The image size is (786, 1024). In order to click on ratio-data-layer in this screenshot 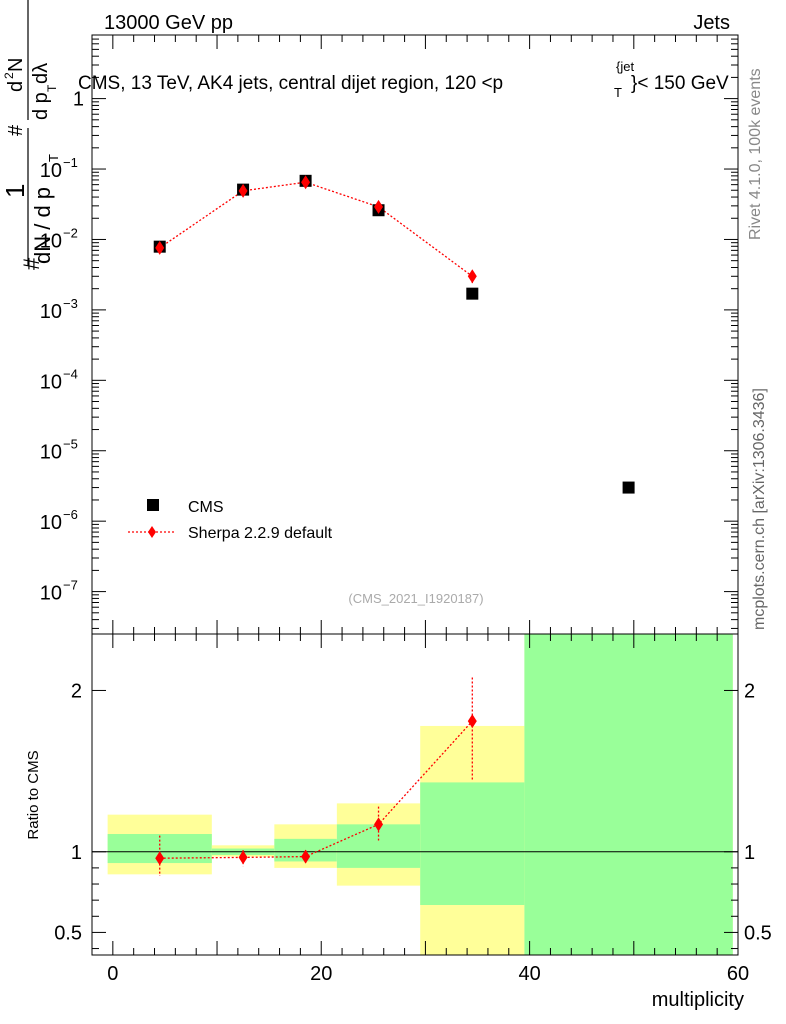, I will do `click(316, 776)`.